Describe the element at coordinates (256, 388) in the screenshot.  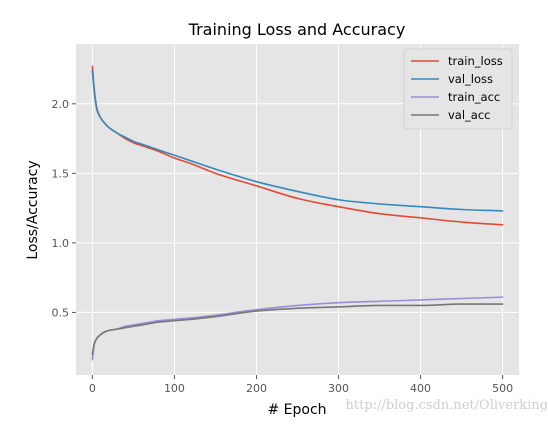
I see `x-tick-label: 200` at that location.